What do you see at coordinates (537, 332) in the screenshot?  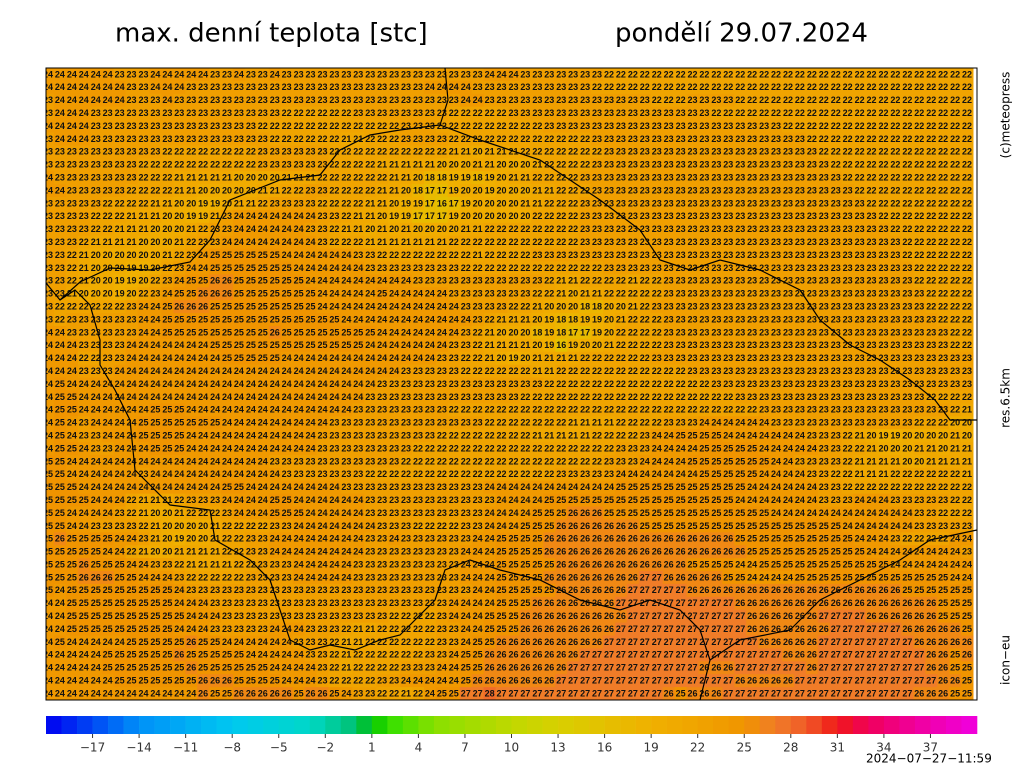 I see `temperature-value: 18` at bounding box center [537, 332].